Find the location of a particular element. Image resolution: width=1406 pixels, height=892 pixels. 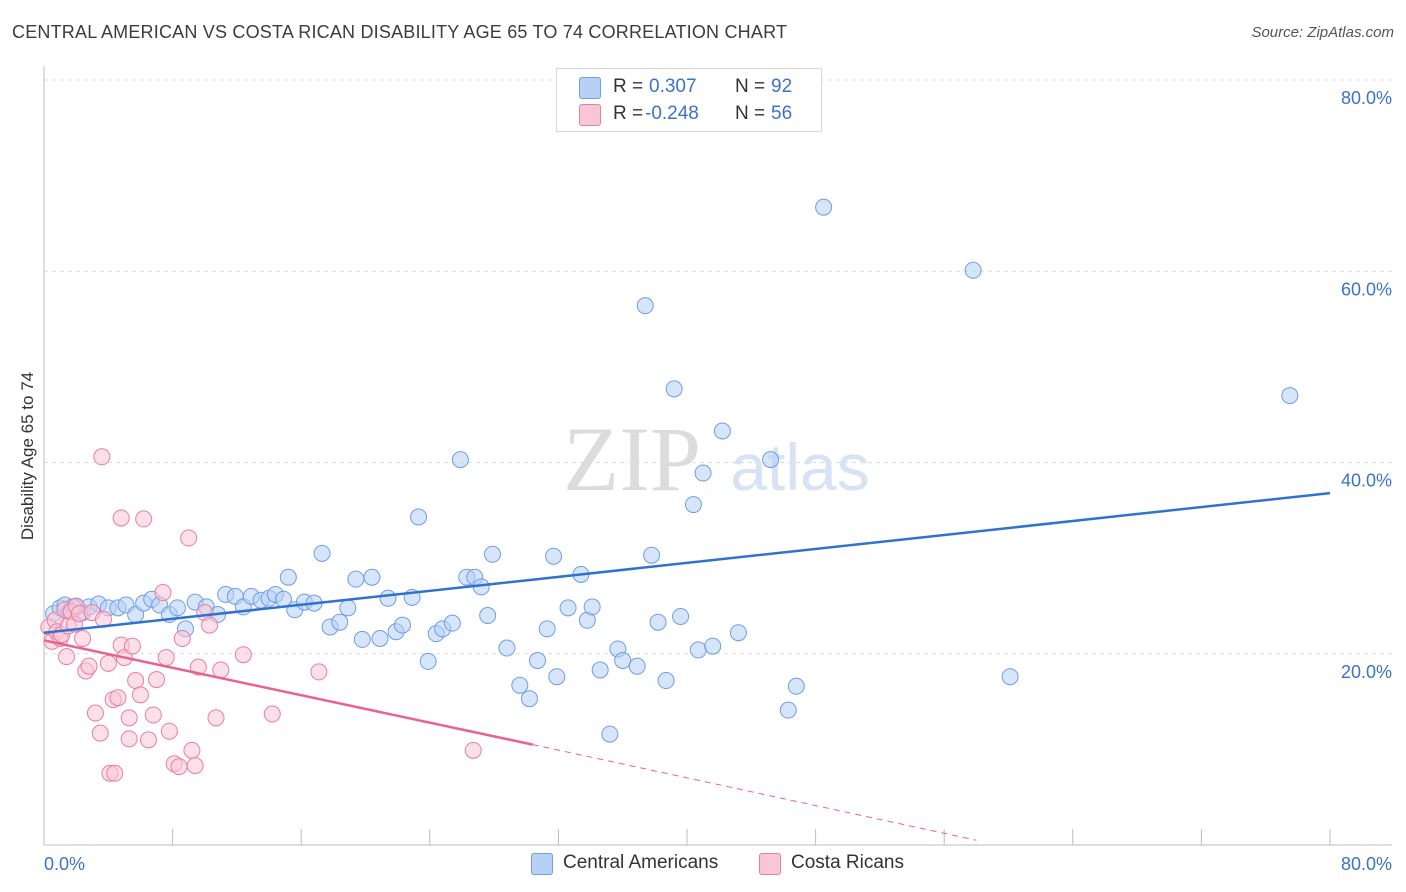

costa-ricans-trendline is located at coordinates (288, 692).